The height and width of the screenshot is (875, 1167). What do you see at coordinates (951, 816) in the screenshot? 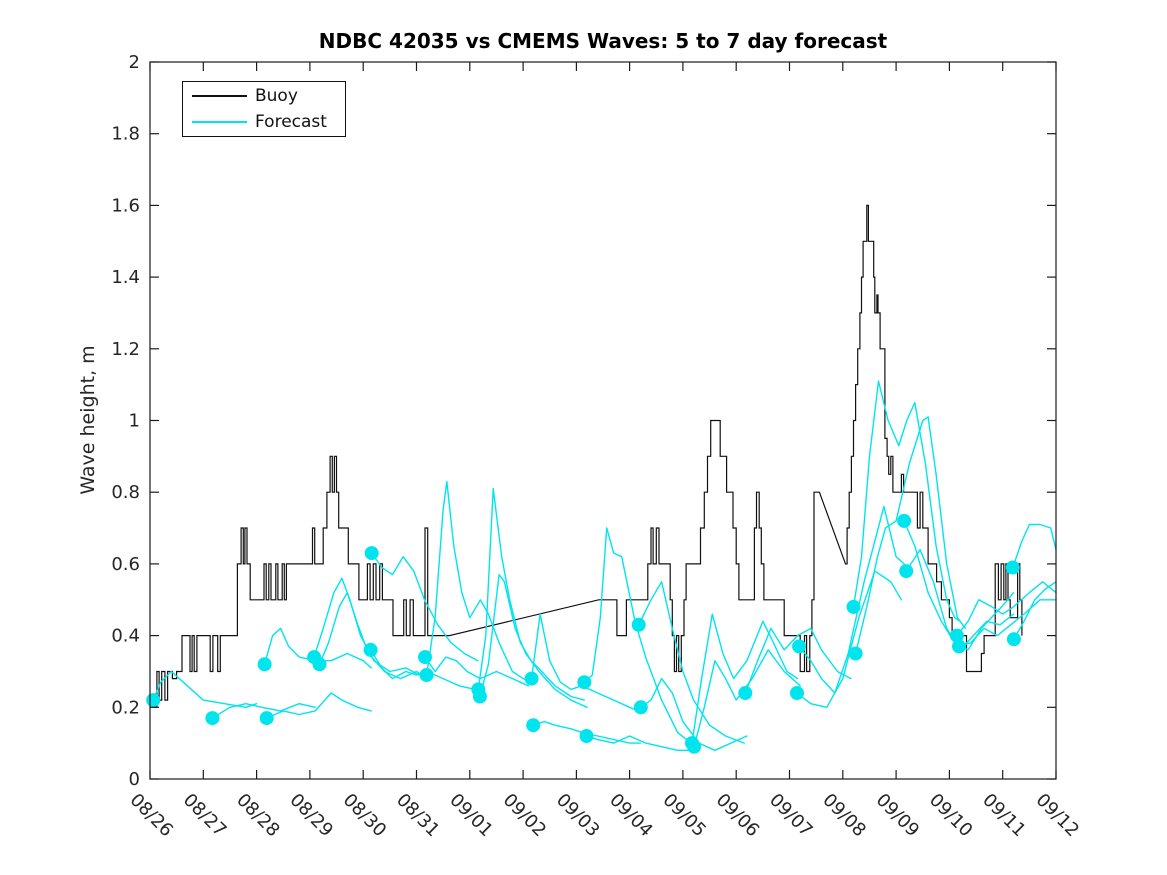
I see `x-tick-label: 09/10` at bounding box center [951, 816].